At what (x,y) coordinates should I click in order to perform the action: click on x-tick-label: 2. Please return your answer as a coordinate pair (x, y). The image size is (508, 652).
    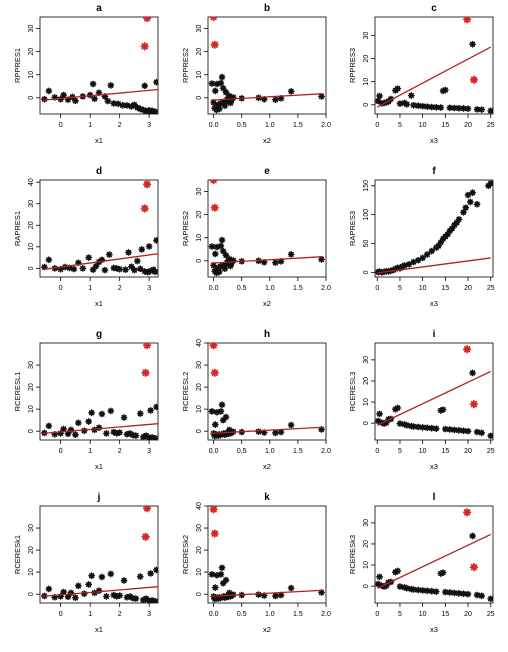
    Looking at the image, I should click on (120, 451).